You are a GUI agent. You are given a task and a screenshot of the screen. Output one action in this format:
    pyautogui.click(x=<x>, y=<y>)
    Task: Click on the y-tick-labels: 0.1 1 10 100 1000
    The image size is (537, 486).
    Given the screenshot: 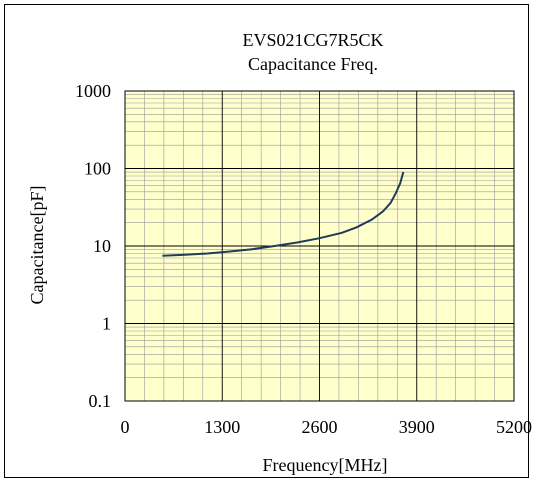 What is the action you would take?
    pyautogui.click(x=93, y=246)
    